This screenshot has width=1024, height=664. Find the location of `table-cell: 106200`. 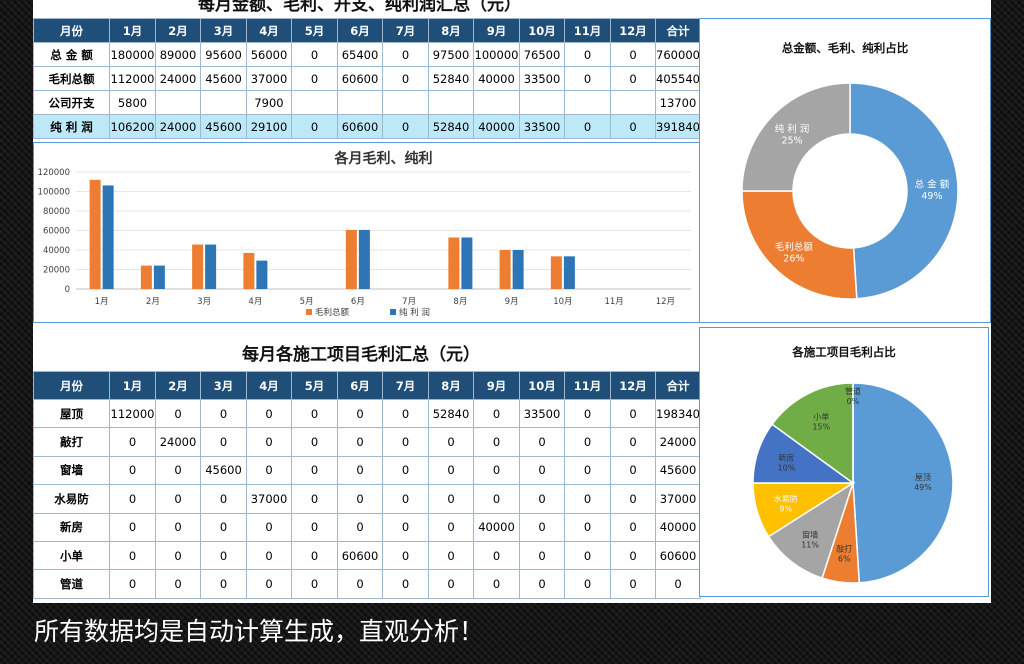

table-cell: 106200 is located at coordinates (132, 126).